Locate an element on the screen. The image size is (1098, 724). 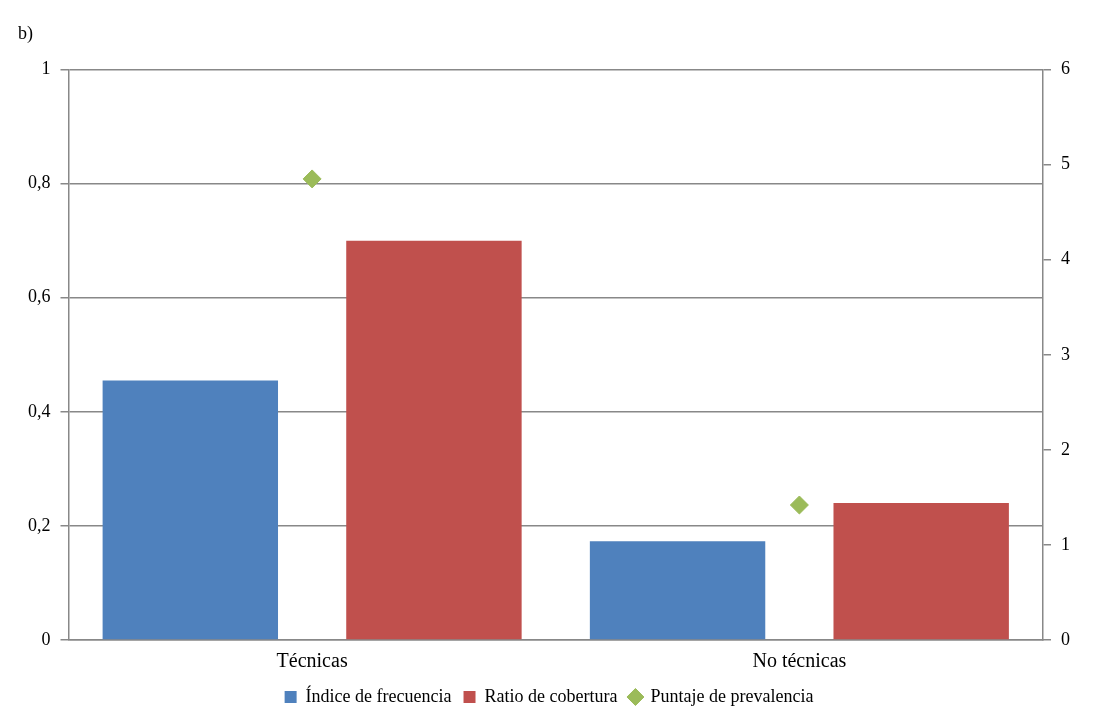
y2-tick-label: 5 is located at coordinates (1065, 163).